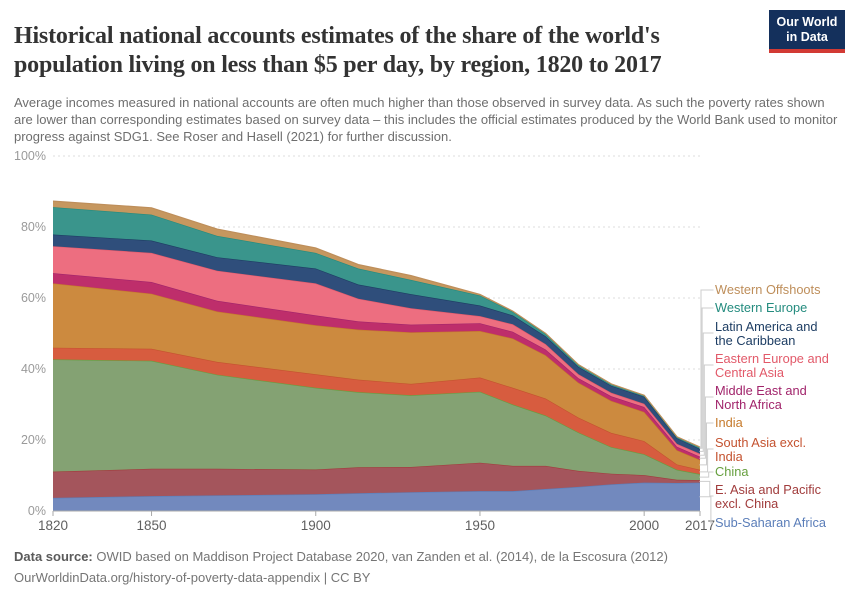 The width and height of the screenshot is (850, 600). Describe the element at coordinates (706, 510) in the screenshot. I see `leader-line-sub-saharan-africa` at that location.